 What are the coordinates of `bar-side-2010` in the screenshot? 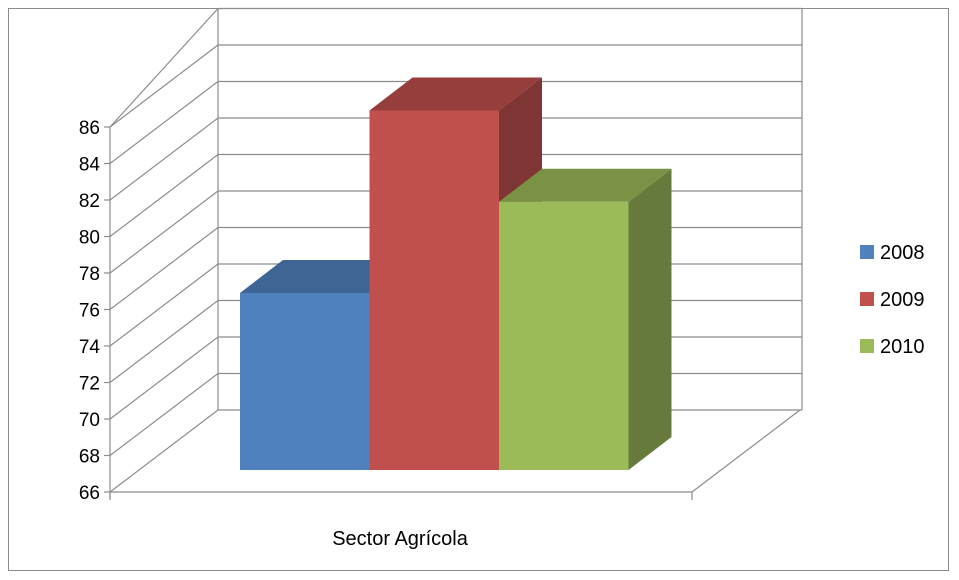 It's located at (650, 319).